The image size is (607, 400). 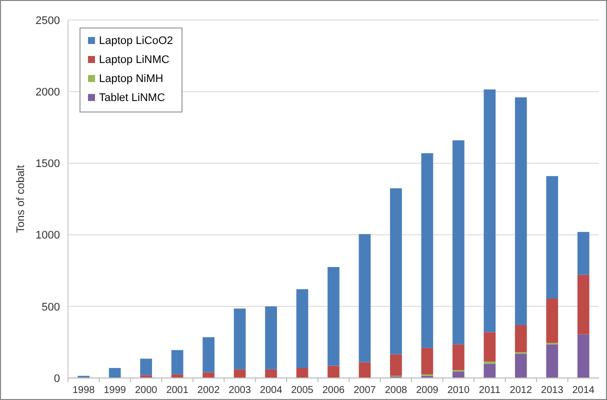 I want to click on x-tick-label: 2004, so click(x=271, y=390).